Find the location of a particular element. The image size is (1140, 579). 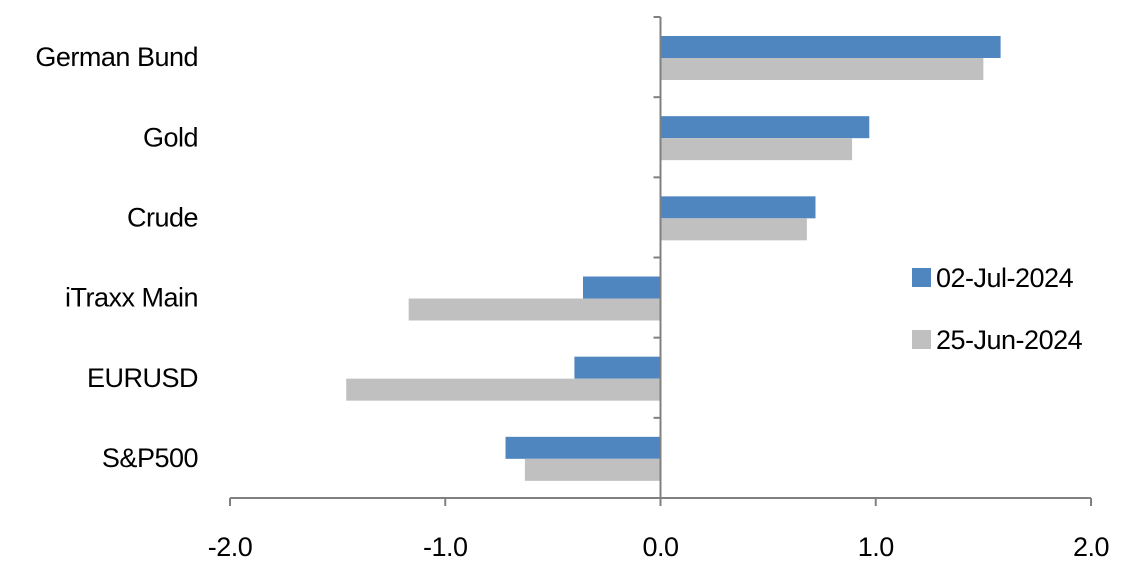

legend-label: 25-Jun-2024 is located at coordinates (1009, 340).